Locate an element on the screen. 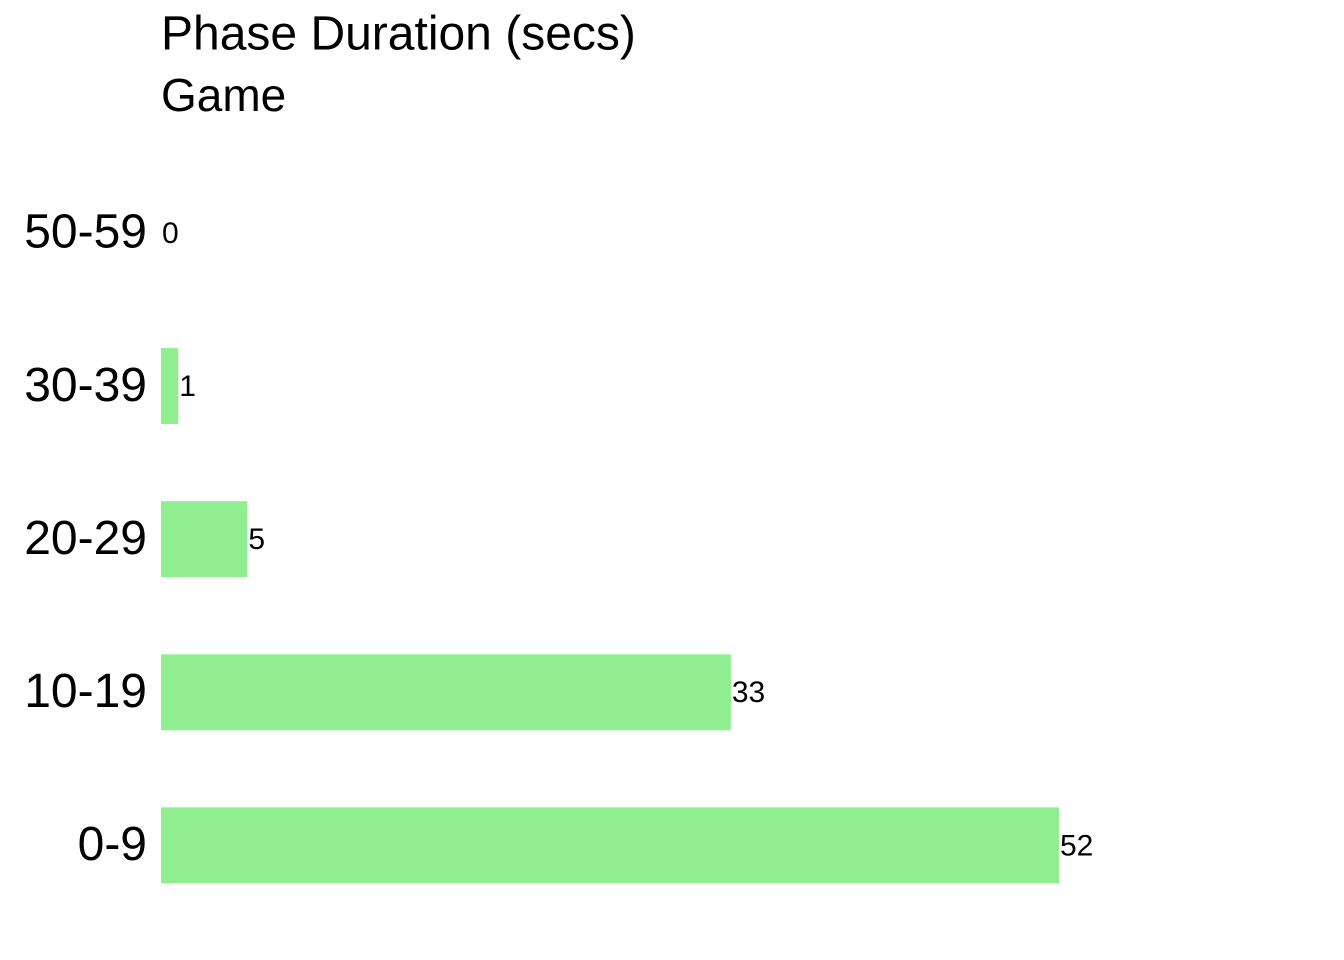 This screenshot has height=960, width=1344. y-tick-label: 50-59 is located at coordinates (85, 232).